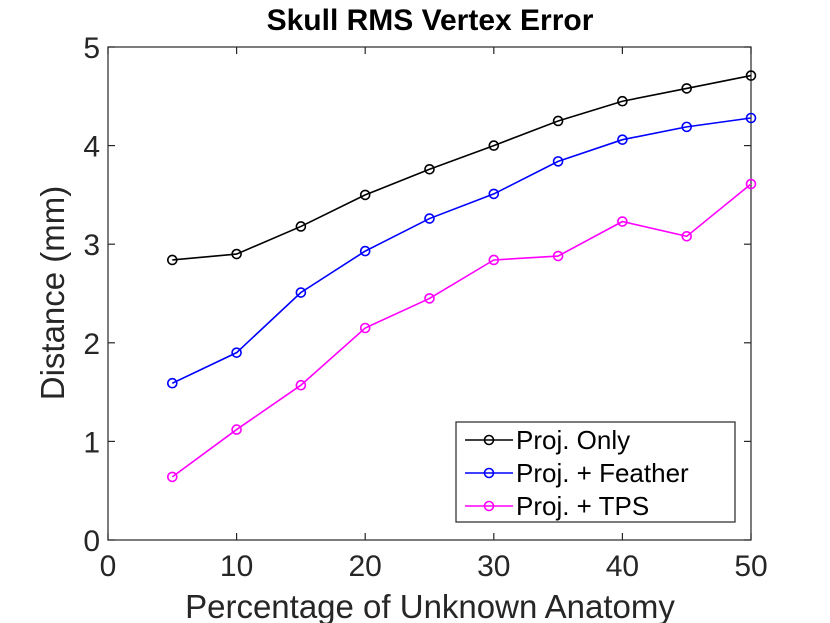 Image resolution: width=830 pixels, height=623 pixels. Describe the element at coordinates (91, 245) in the screenshot. I see `y-tick-label: 3` at that location.